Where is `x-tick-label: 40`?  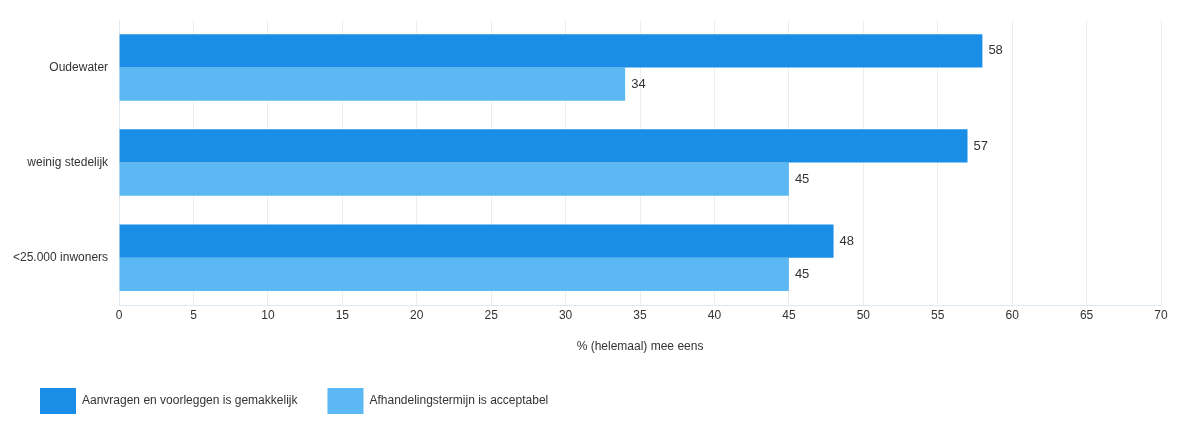
x-tick-label: 40 is located at coordinates (714, 314).